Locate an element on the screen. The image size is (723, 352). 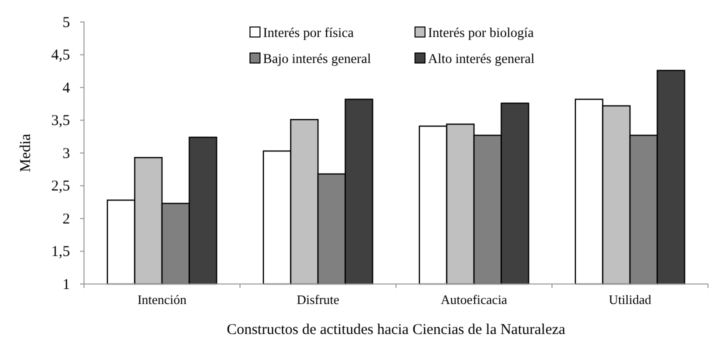
y-tick-label: 1 is located at coordinates (66, 284).